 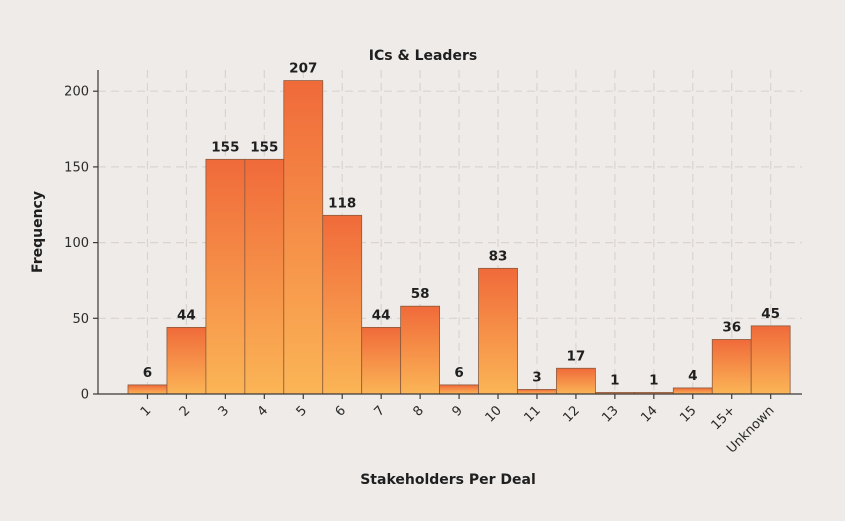 I want to click on data-label-6: 118, so click(x=342, y=203).